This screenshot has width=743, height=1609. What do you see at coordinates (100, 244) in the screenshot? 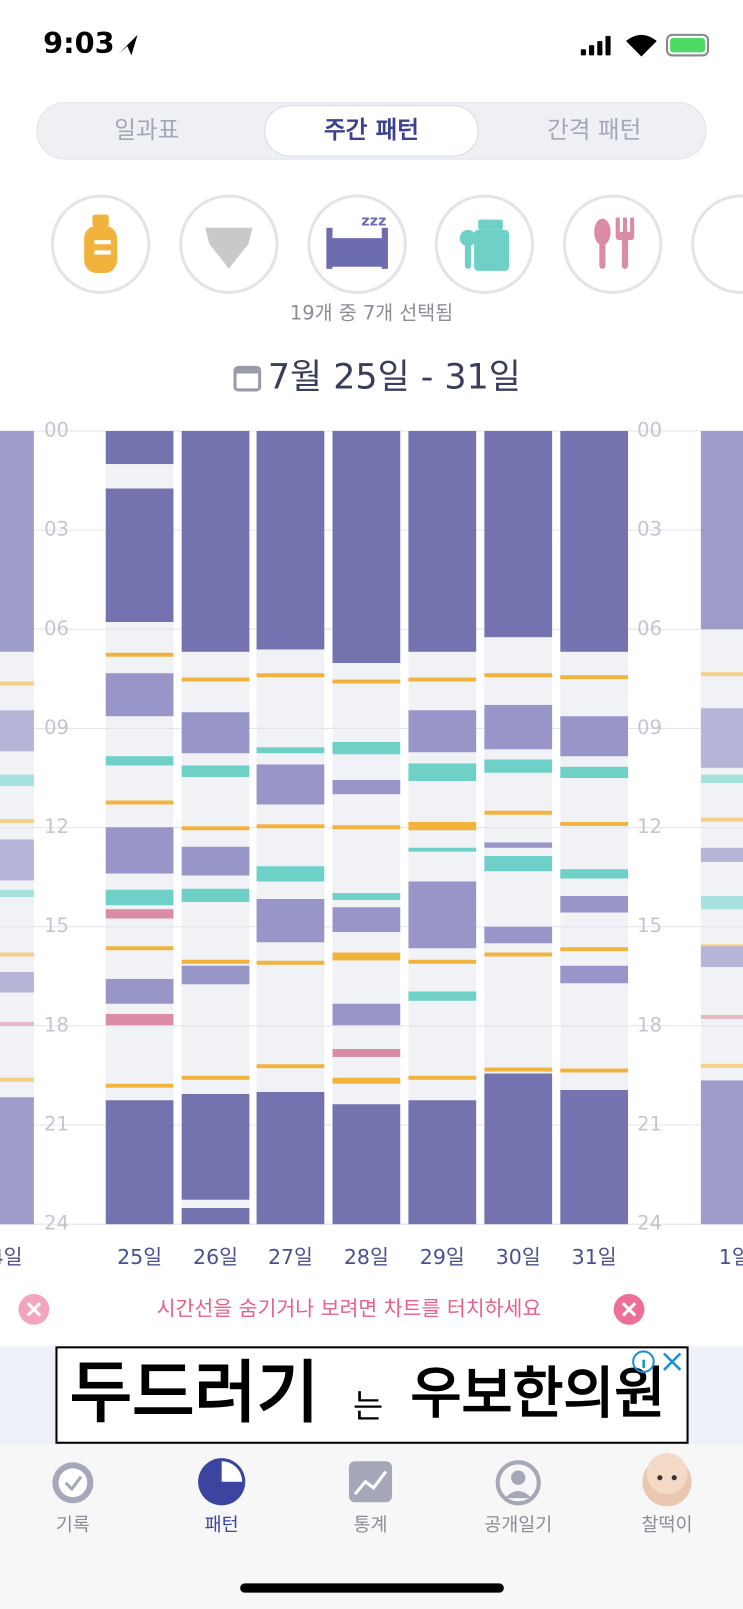
I see `icon-feeding` at bounding box center [100, 244].